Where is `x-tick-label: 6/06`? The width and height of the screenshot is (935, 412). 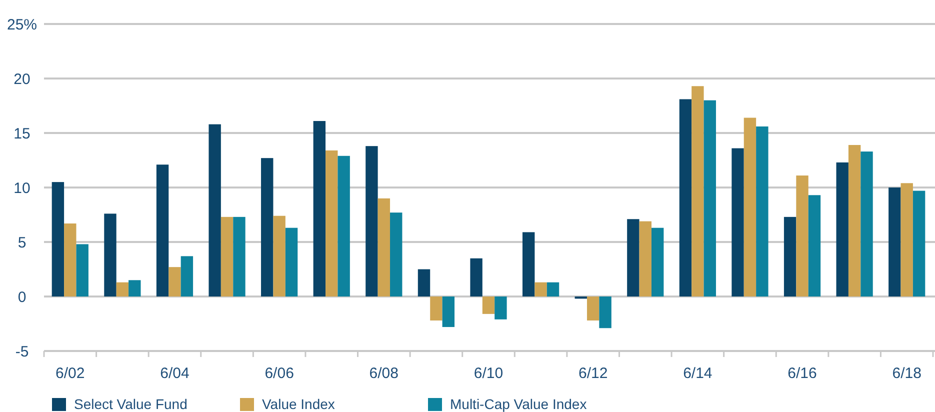
x-tick-label: 6/06 is located at coordinates (279, 373).